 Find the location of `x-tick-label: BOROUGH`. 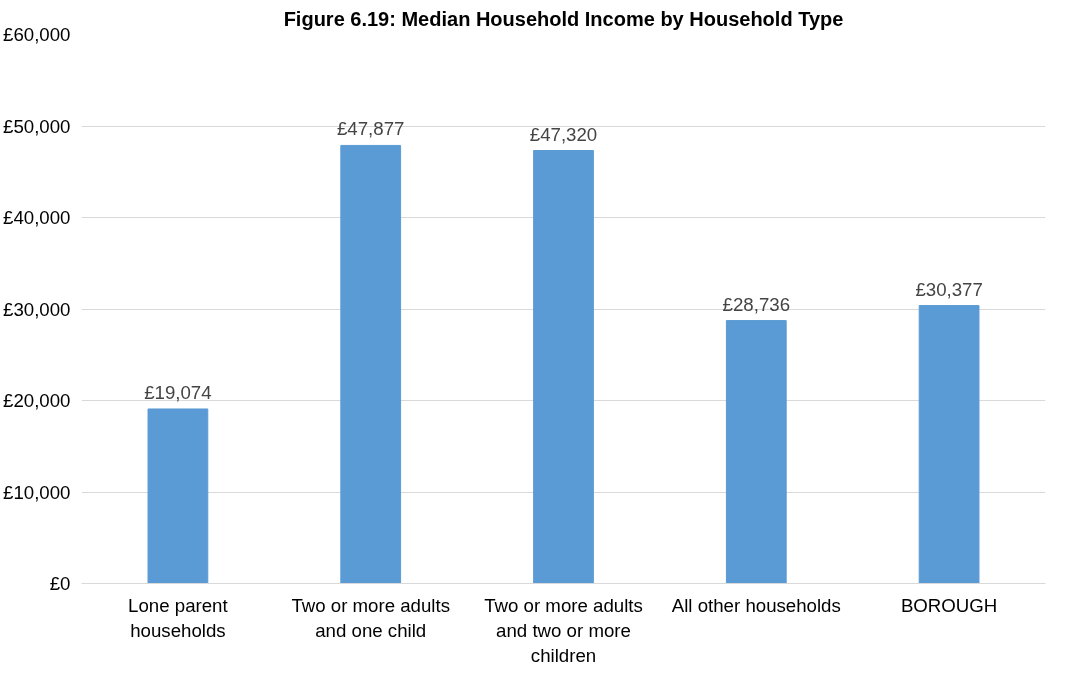

x-tick-label: BOROUGH is located at coordinates (949, 605).